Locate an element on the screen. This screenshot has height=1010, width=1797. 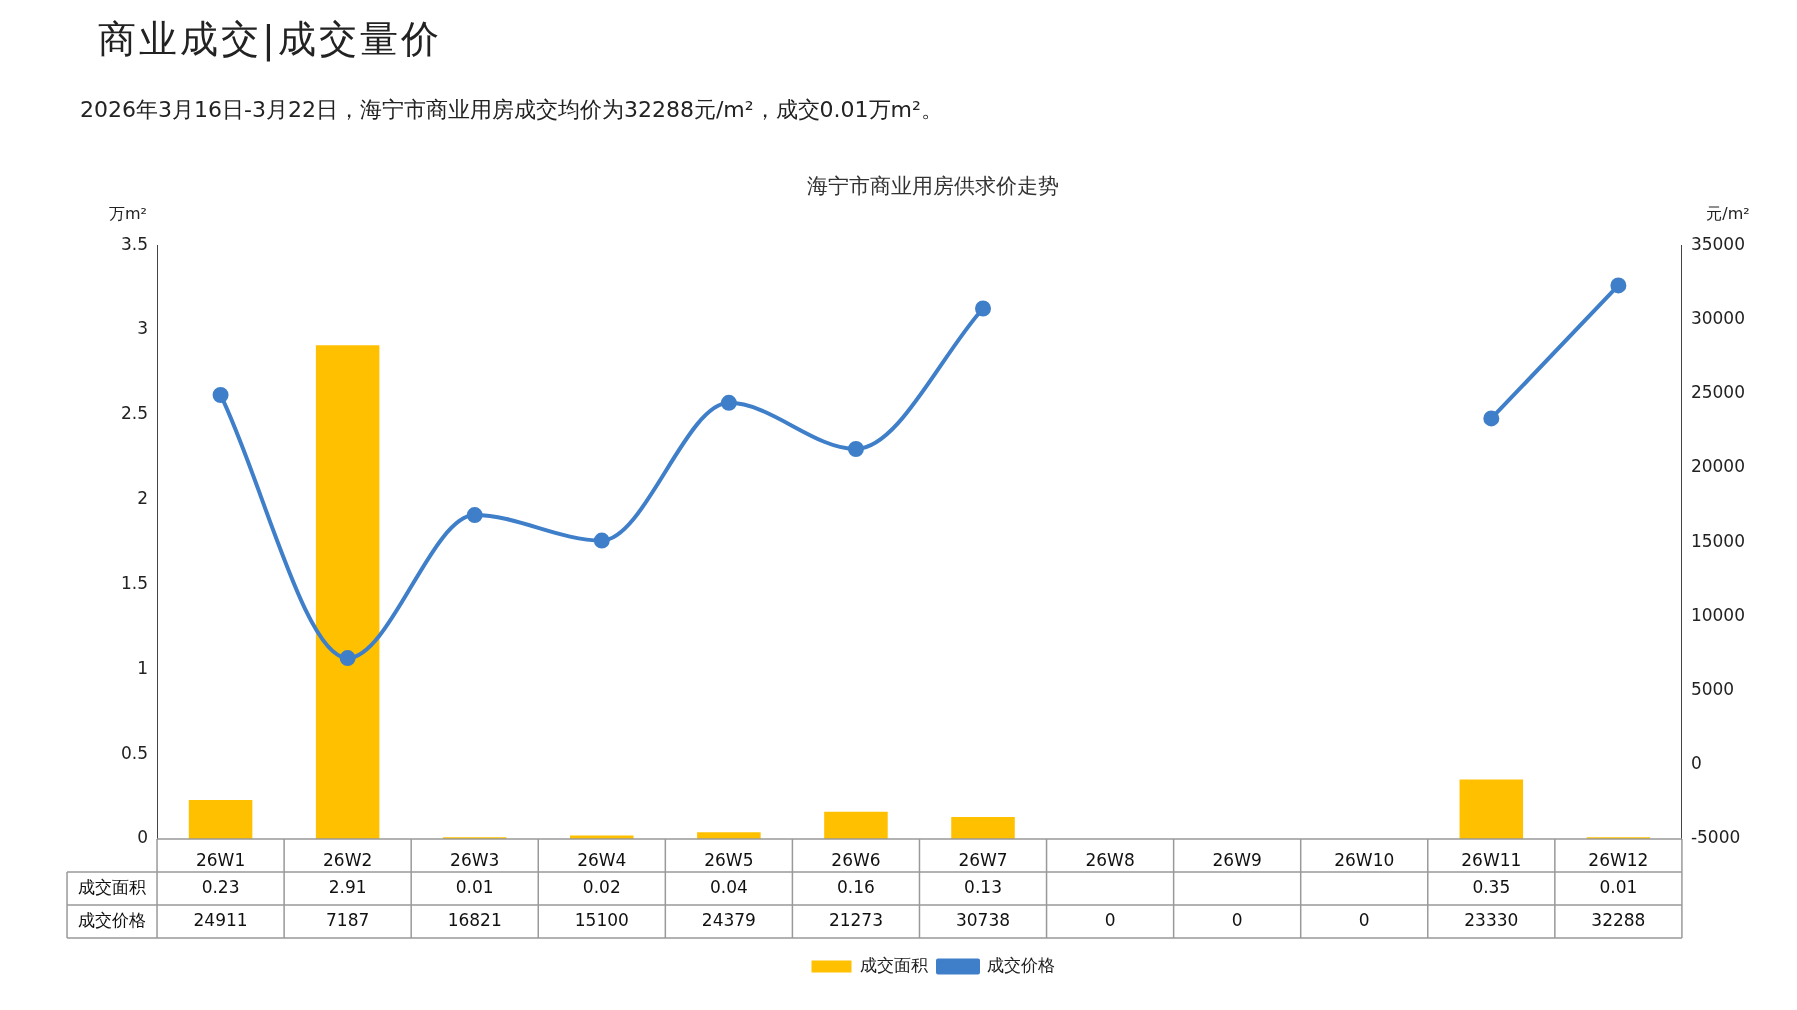
x-tick-label: 26W8 is located at coordinates (1110, 859).